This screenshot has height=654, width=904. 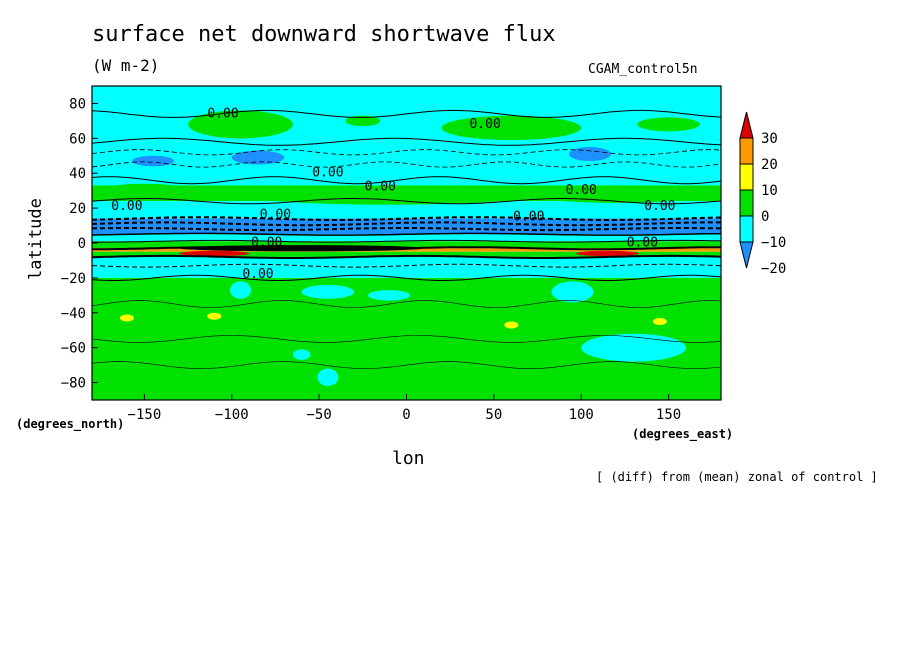 What do you see at coordinates (668, 415) in the screenshot?
I see `x-tick-label: 150` at bounding box center [668, 415].